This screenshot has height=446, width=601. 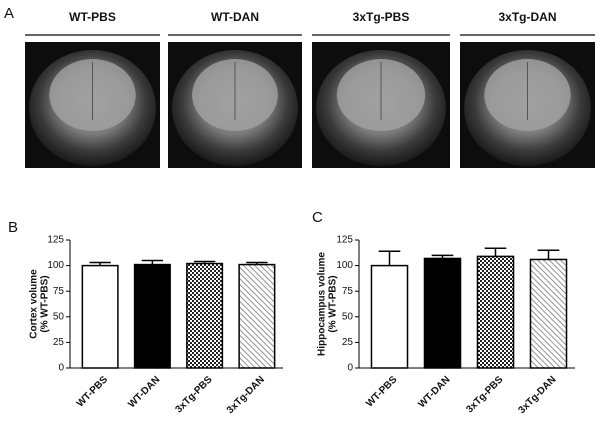 I want to click on panel-label: A, so click(x=9, y=13).